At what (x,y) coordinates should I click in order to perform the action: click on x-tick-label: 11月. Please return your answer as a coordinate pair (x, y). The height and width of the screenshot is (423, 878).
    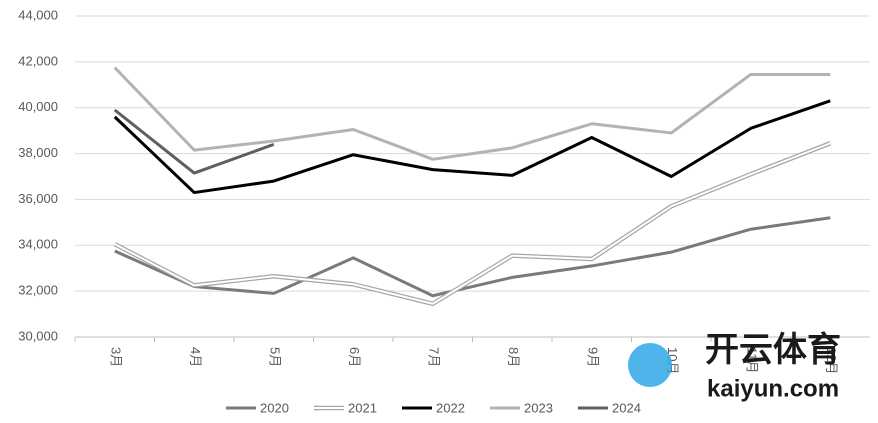
    Looking at the image, I should click on (751, 360).